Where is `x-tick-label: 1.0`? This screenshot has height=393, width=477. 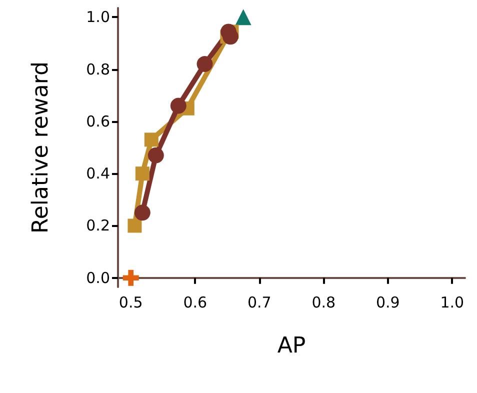 x-tick-label: 1.0 is located at coordinates (452, 303).